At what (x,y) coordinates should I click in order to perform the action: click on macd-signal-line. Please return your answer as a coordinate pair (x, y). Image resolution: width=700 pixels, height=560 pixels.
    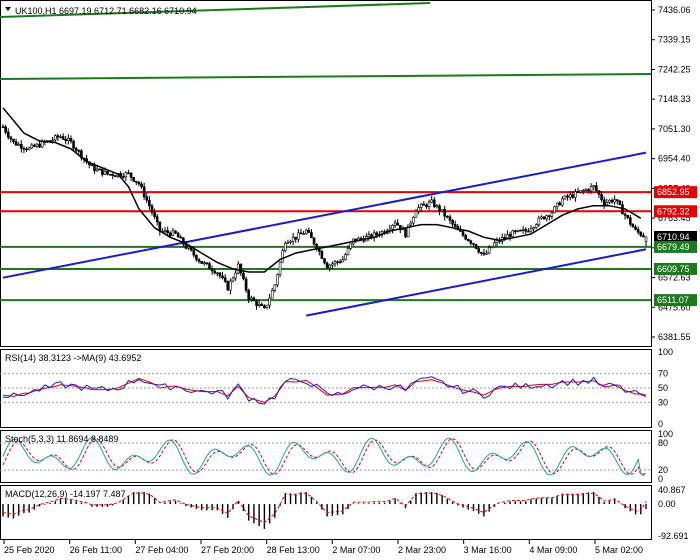
    Looking at the image, I should click on (324, 508).